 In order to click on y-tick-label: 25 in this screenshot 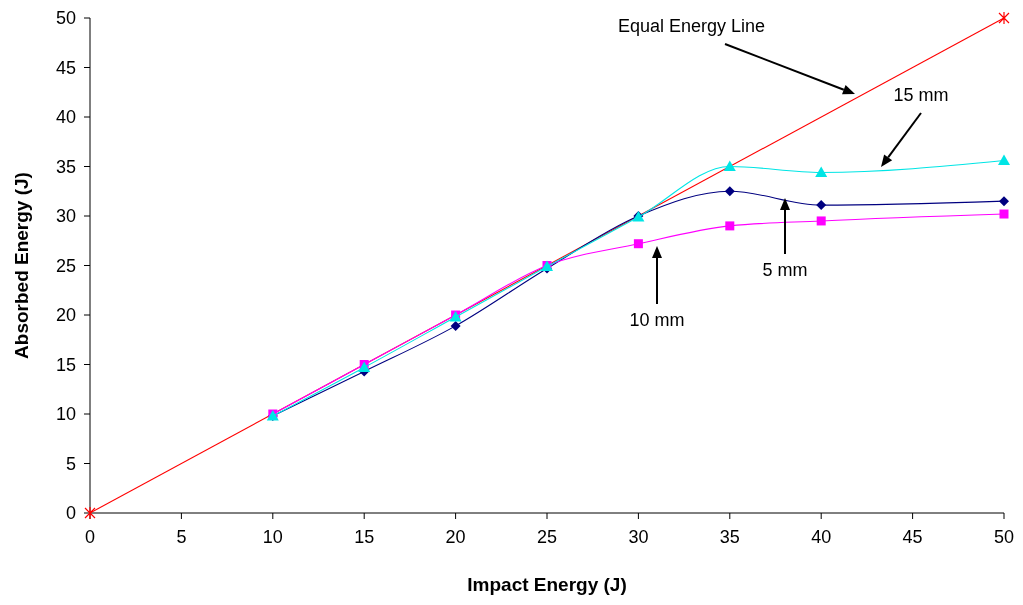, I will do `click(65, 265)`.